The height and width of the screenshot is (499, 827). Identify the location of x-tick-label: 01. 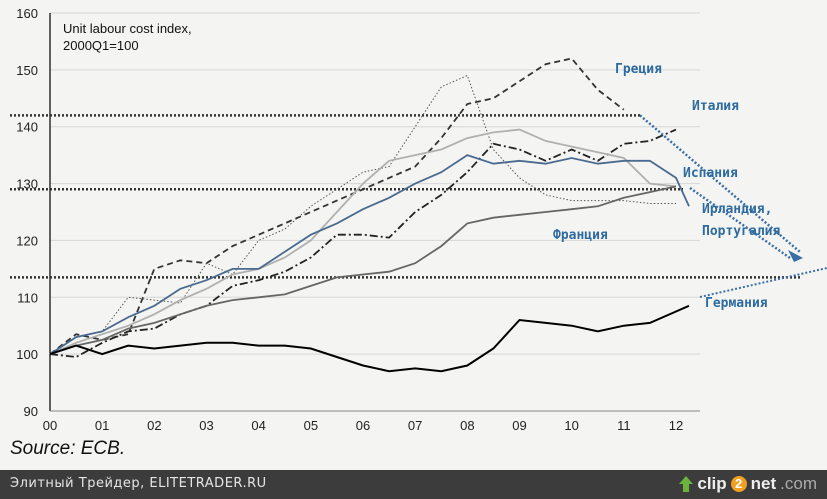
(102, 425).